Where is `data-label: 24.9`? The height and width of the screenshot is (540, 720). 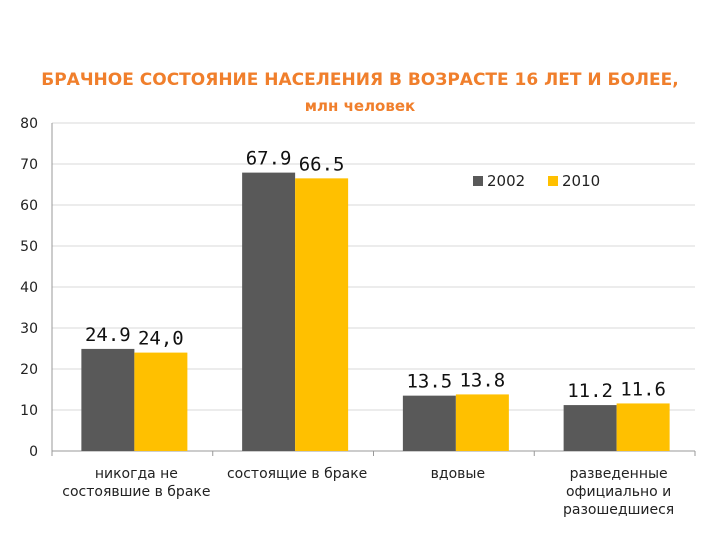
data-label: 24.9 is located at coordinates (108, 335).